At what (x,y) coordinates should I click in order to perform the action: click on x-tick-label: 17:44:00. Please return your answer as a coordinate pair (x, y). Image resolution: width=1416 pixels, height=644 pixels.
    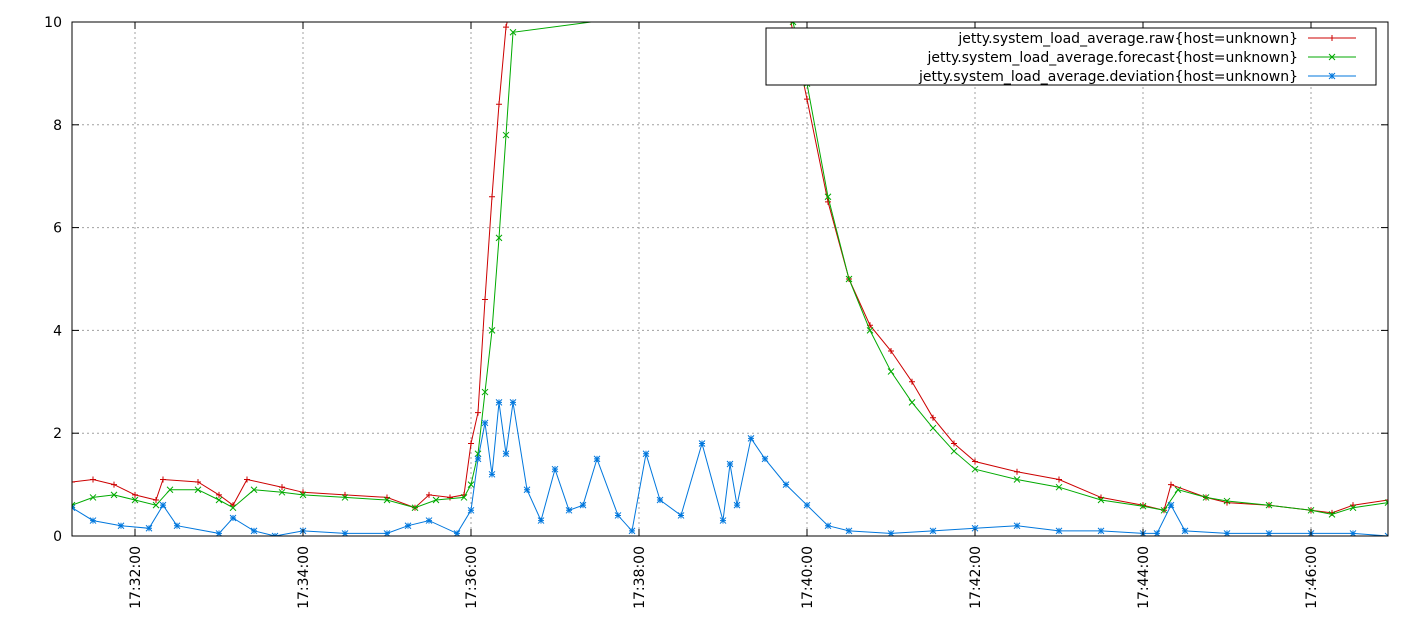
    Looking at the image, I should click on (1144, 577).